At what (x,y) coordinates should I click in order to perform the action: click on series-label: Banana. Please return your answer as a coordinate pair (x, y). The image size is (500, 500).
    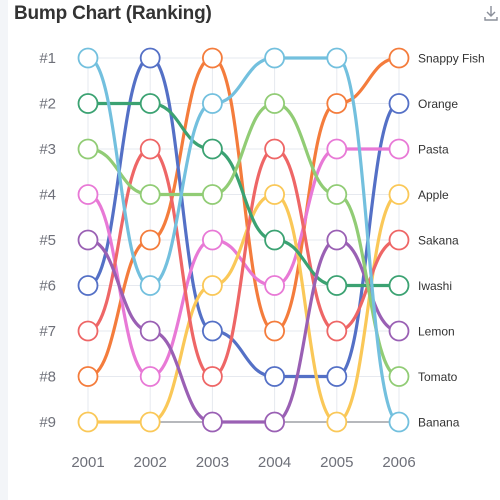
    Looking at the image, I should click on (439, 423).